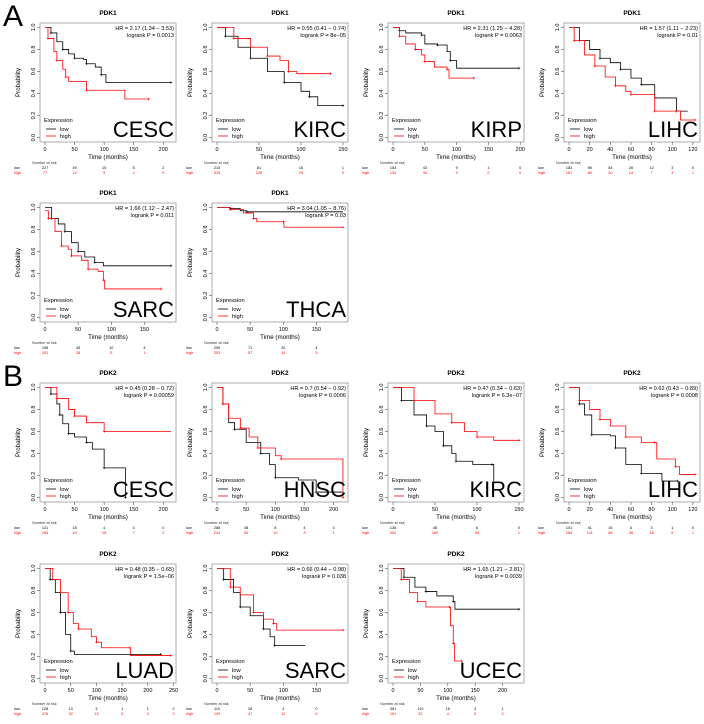 This screenshot has width=704, height=724. Describe the element at coordinates (541, 528) in the screenshot. I see `risk-row-label-low: low` at that location.